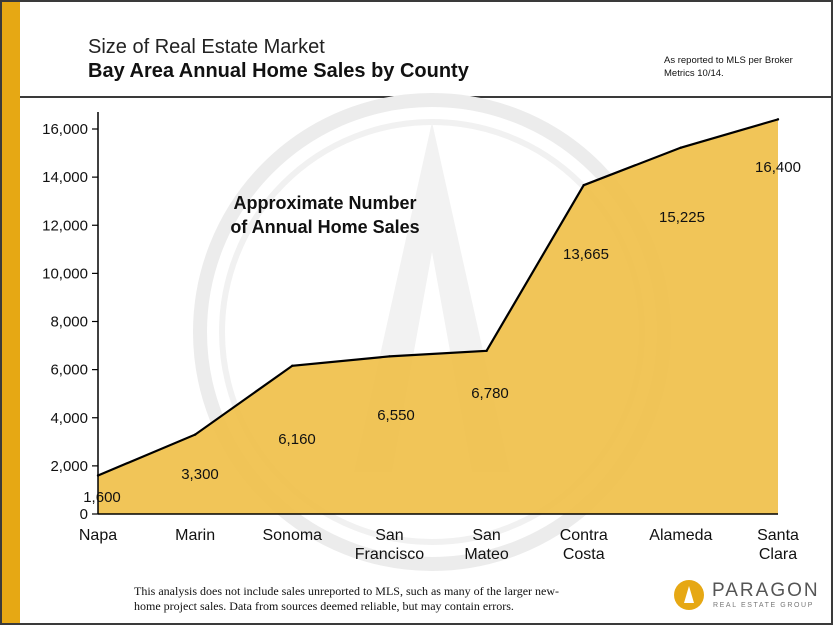 The height and width of the screenshot is (625, 833). Describe the element at coordinates (689, 595) in the screenshot. I see `paragon-logo-icon` at that location.